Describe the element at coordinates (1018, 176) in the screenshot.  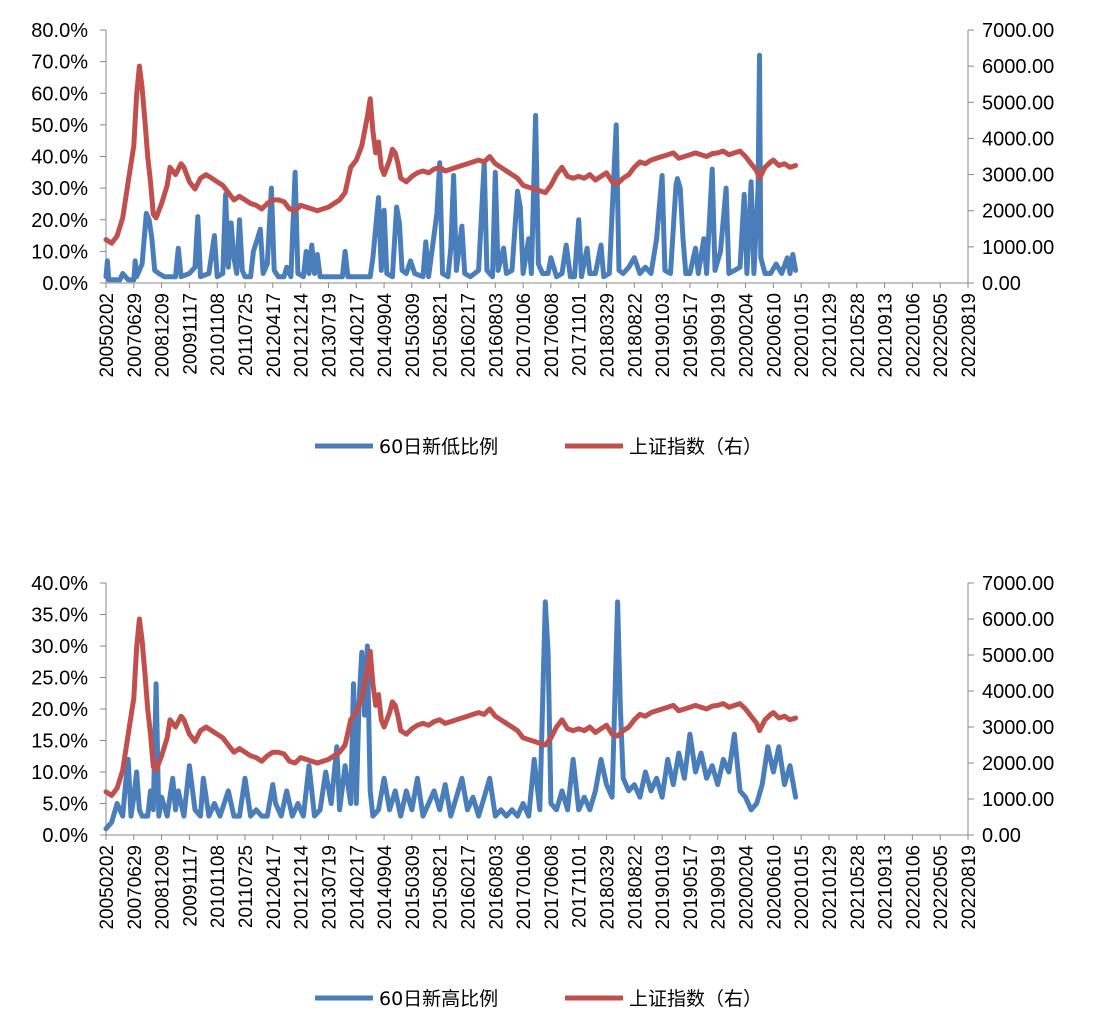
I see `right-tick-label: 3000.00` at that location.